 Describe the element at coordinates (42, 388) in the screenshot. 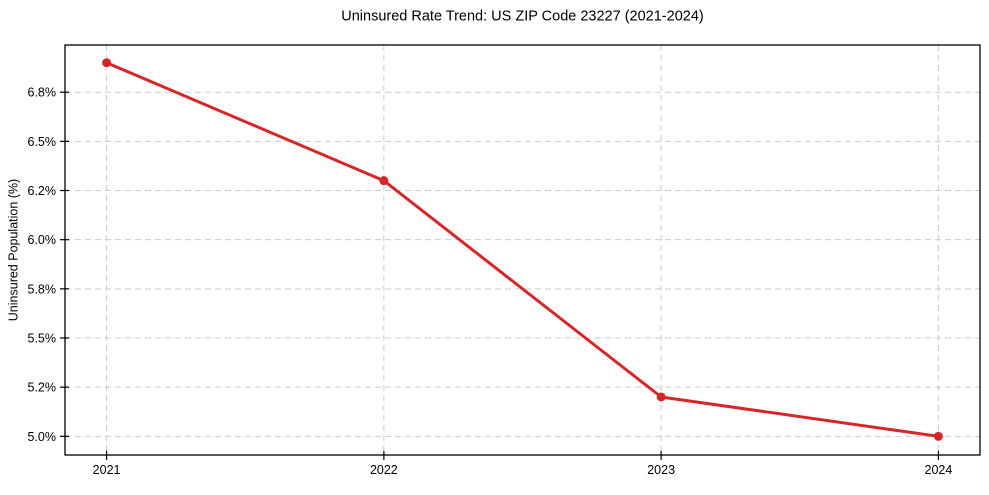

I see `y-tick-label: 5.2%` at that location.